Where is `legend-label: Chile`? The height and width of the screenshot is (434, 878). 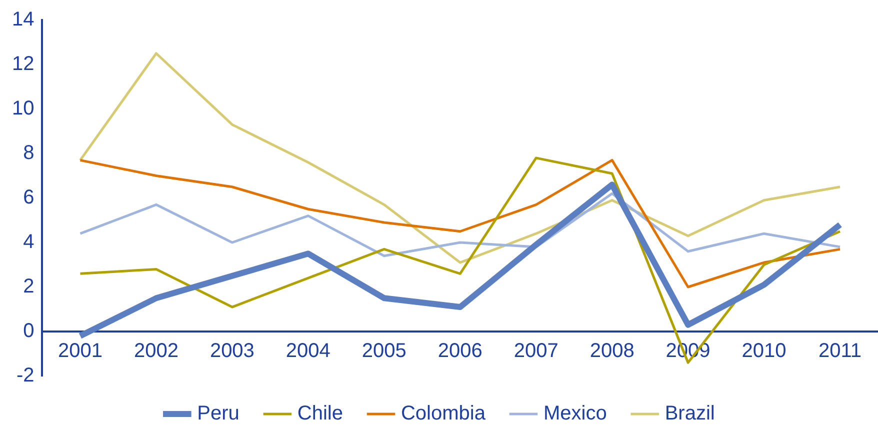 legend-label: Chile is located at coordinates (320, 413).